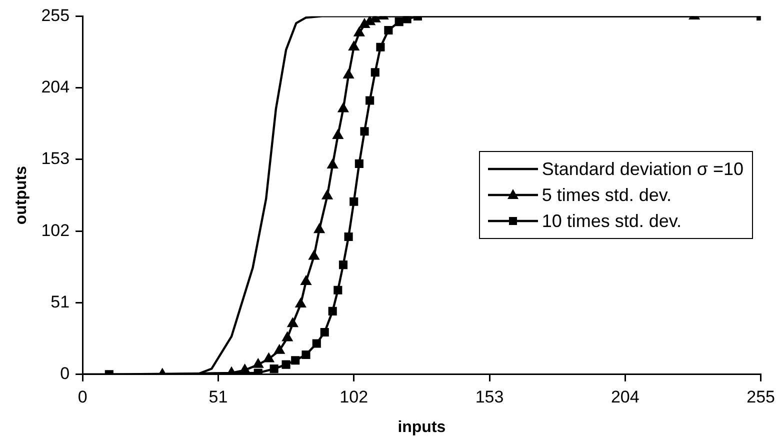  I want to click on x-tick-label: 51, so click(218, 396).